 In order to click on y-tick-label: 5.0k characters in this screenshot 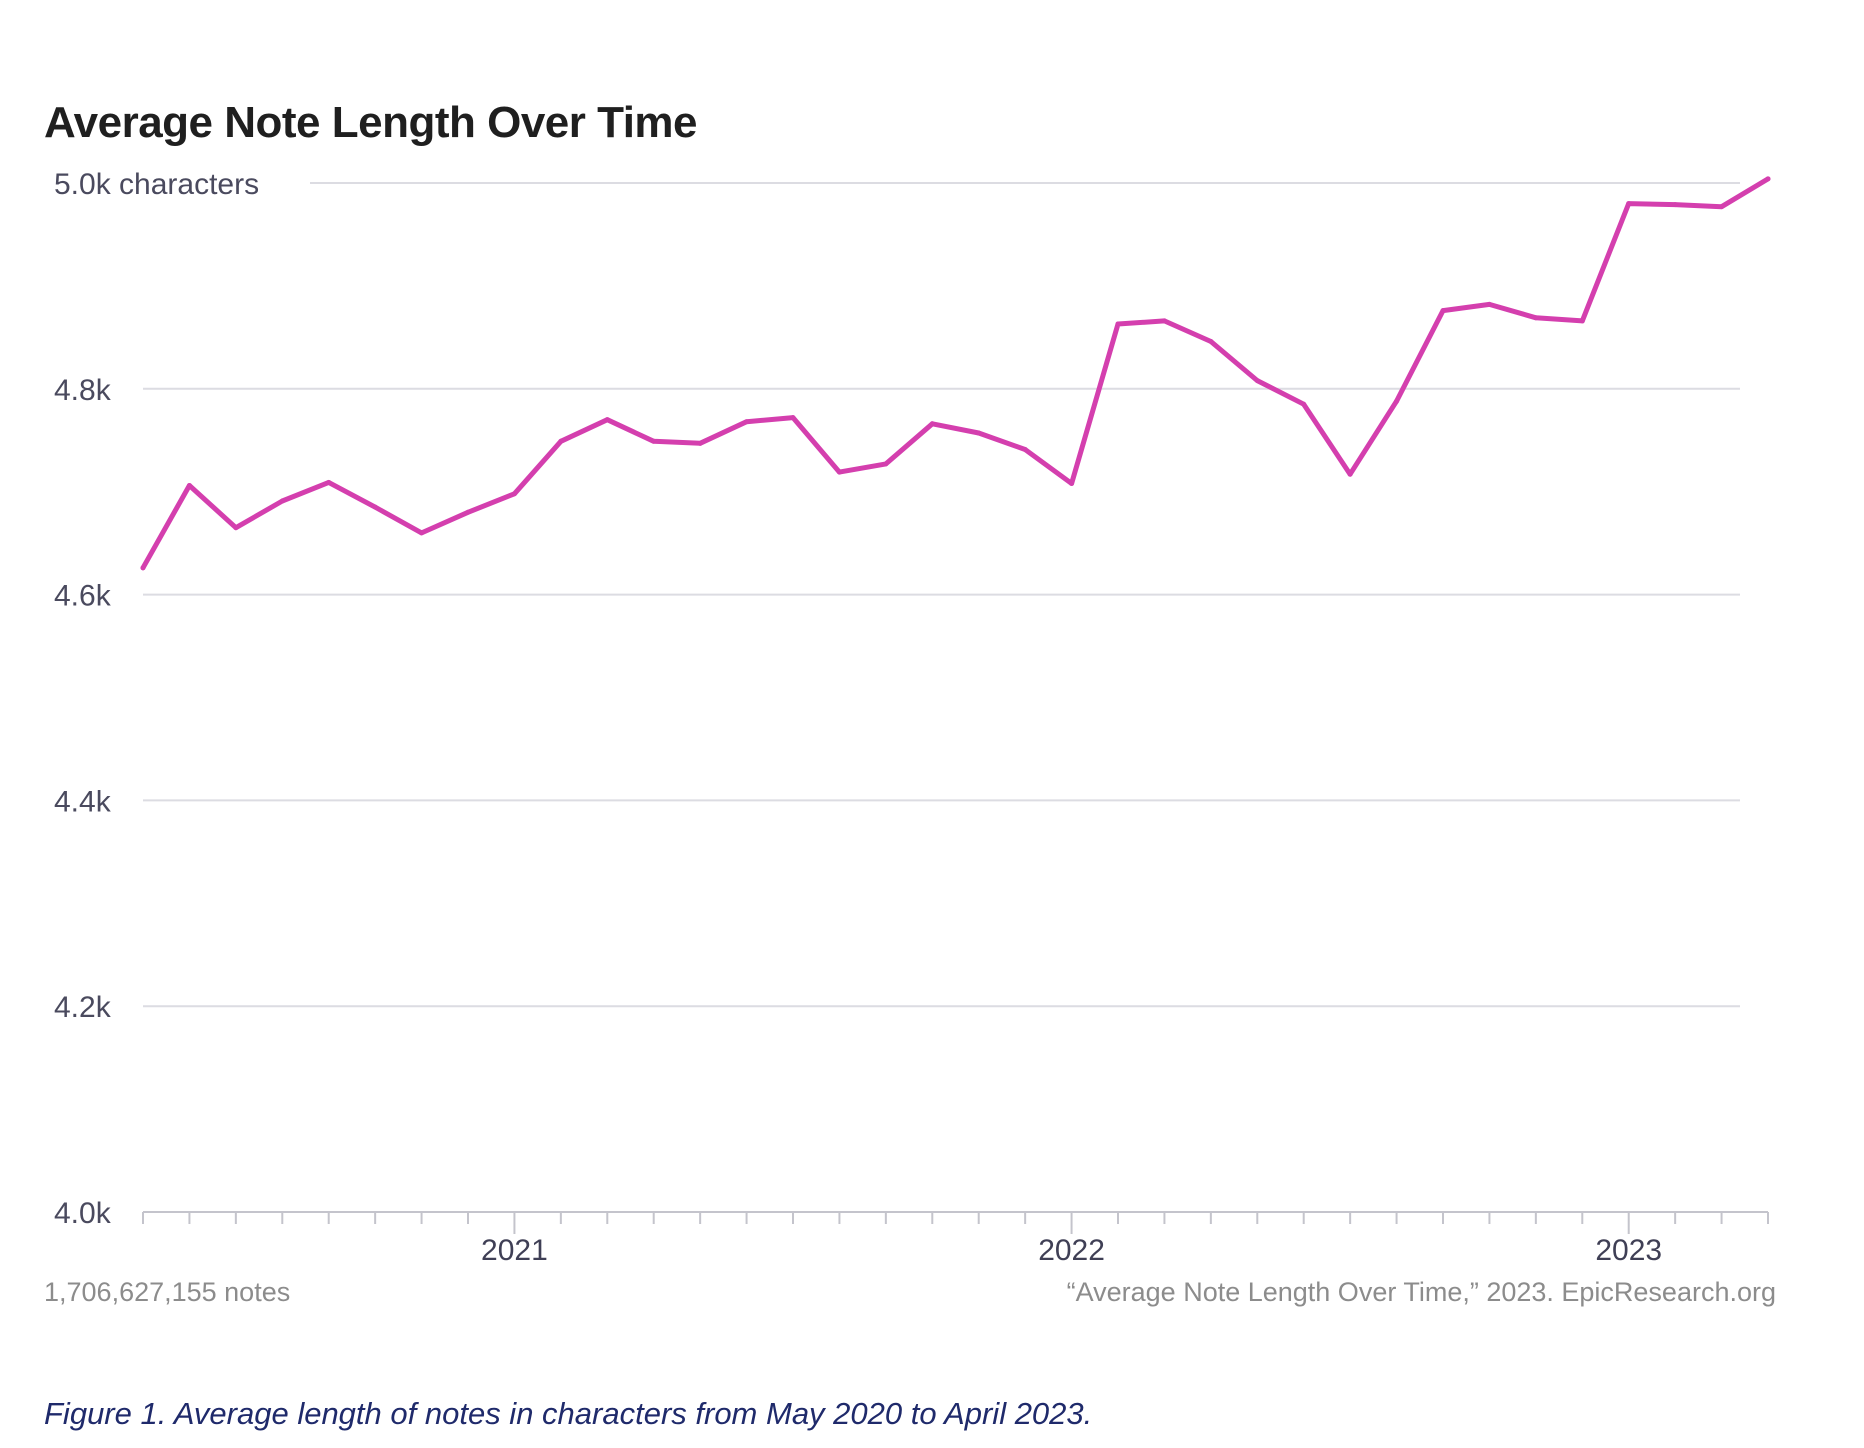, I will do `click(156, 184)`.